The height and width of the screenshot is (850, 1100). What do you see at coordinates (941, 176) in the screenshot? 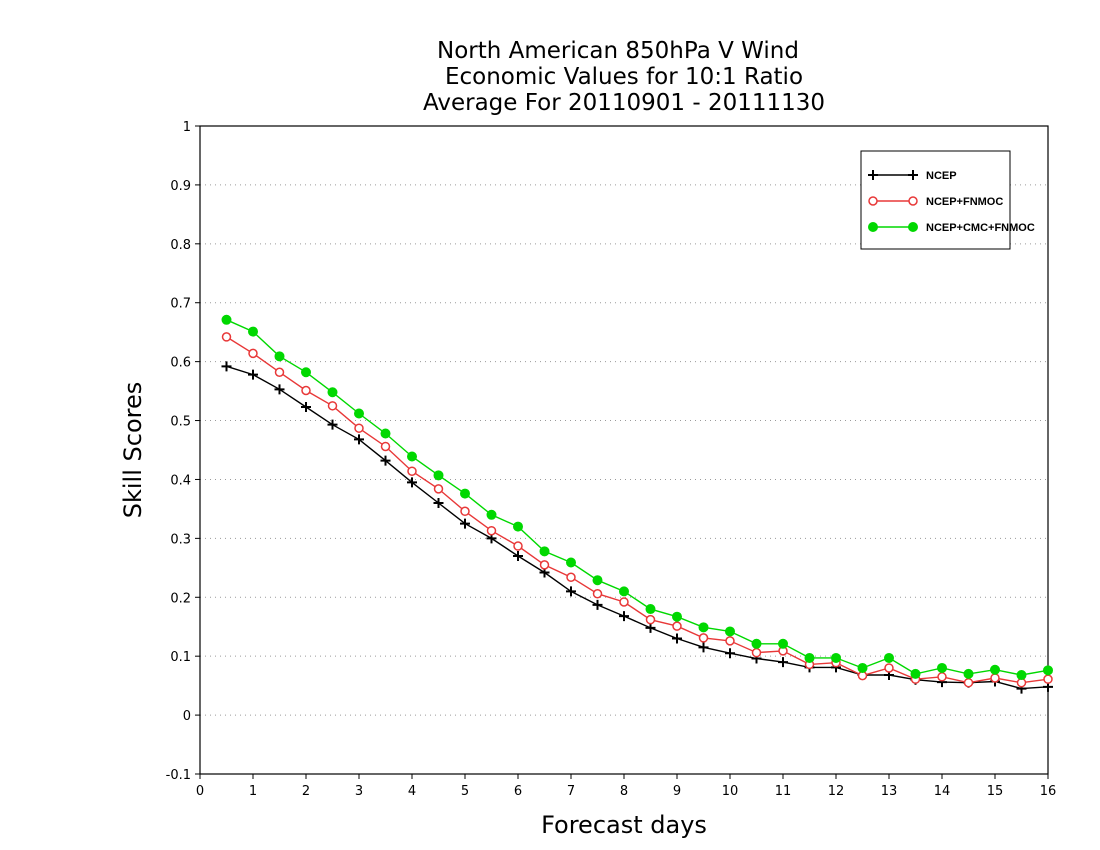
I see `legend-label: NCEP` at bounding box center [941, 176].